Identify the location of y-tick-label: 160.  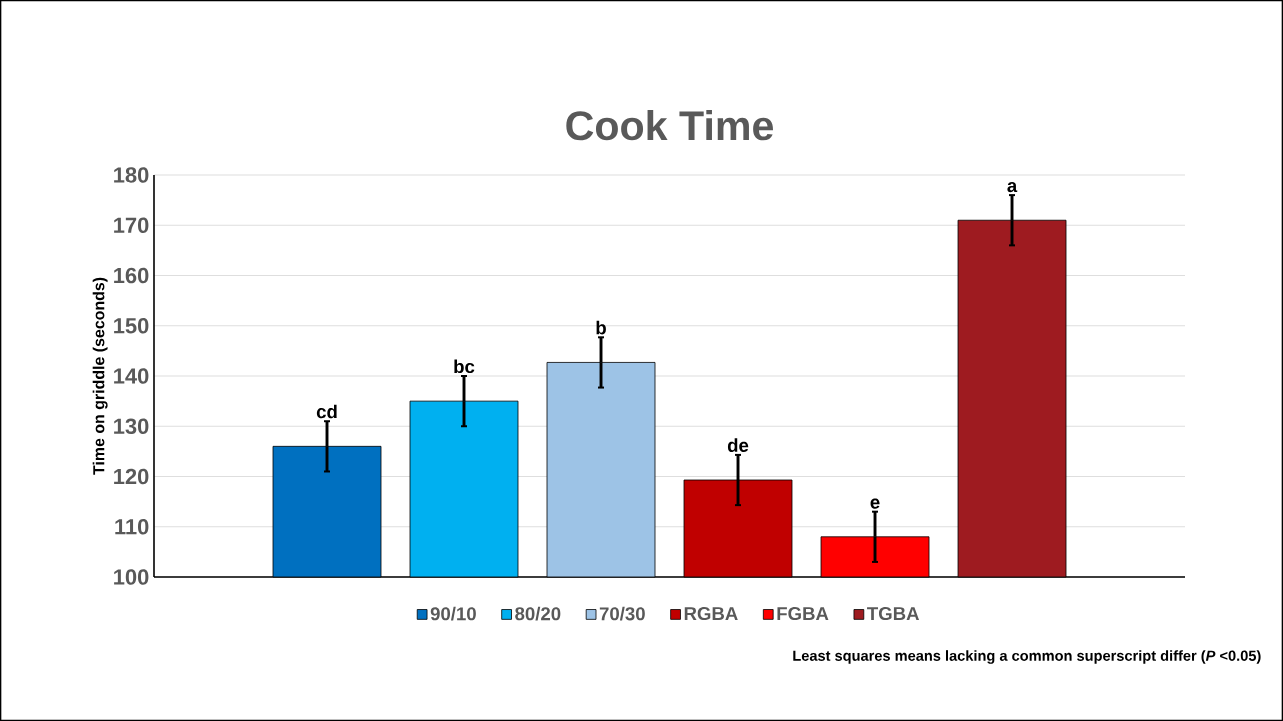
(131, 275).